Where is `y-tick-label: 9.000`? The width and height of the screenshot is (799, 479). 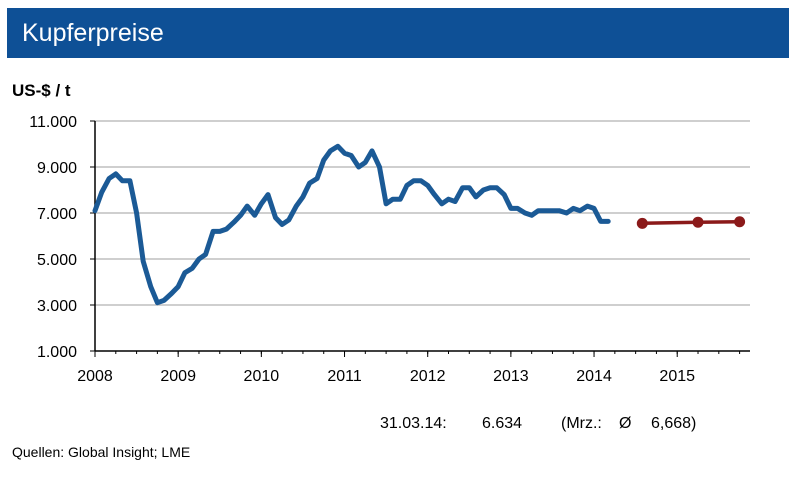
y-tick-label: 9.000 is located at coordinates (57, 168).